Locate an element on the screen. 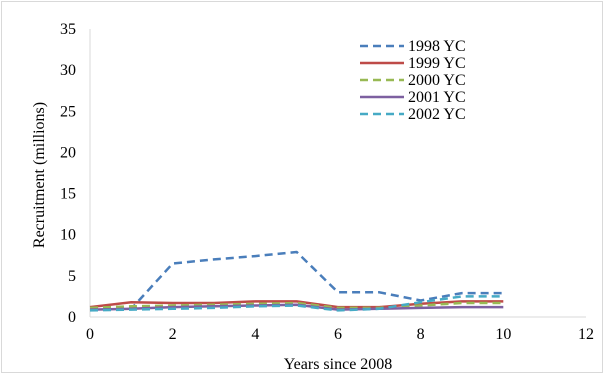 The height and width of the screenshot is (376, 606). legend-label: 2001 YC is located at coordinates (437, 97).